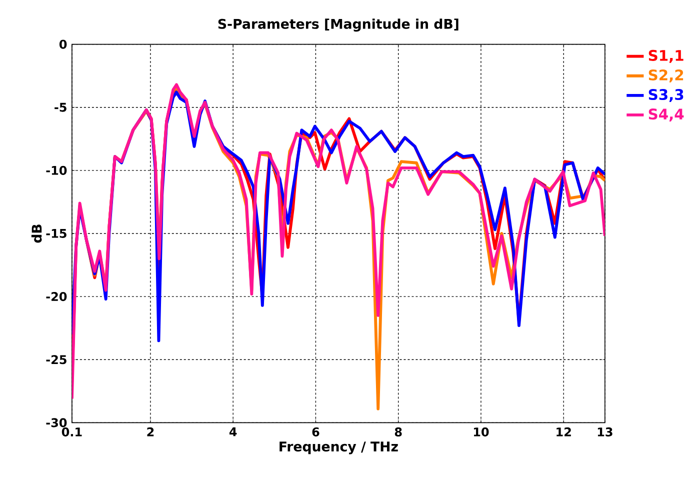 The image size is (691, 477). What do you see at coordinates (398, 432) in the screenshot?
I see `x-tick-label: 8` at bounding box center [398, 432].